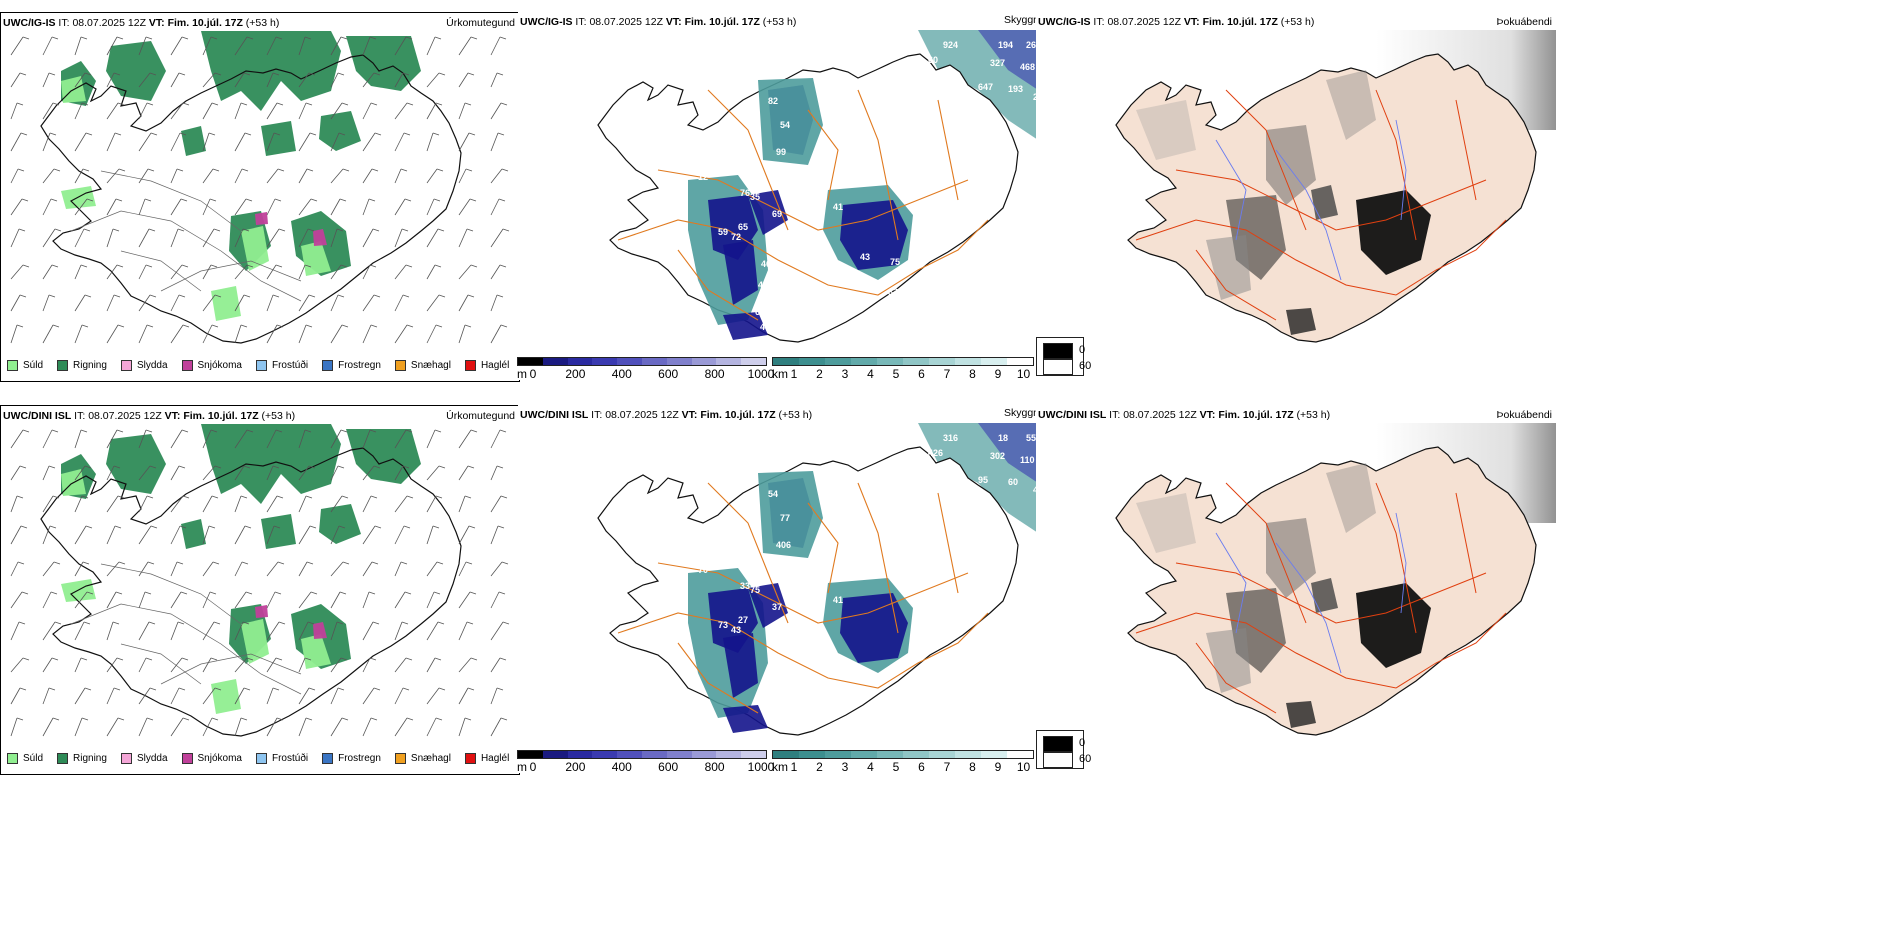  What do you see at coordinates (495, 365) in the screenshot?
I see `legend-label: Haglél` at bounding box center [495, 365].